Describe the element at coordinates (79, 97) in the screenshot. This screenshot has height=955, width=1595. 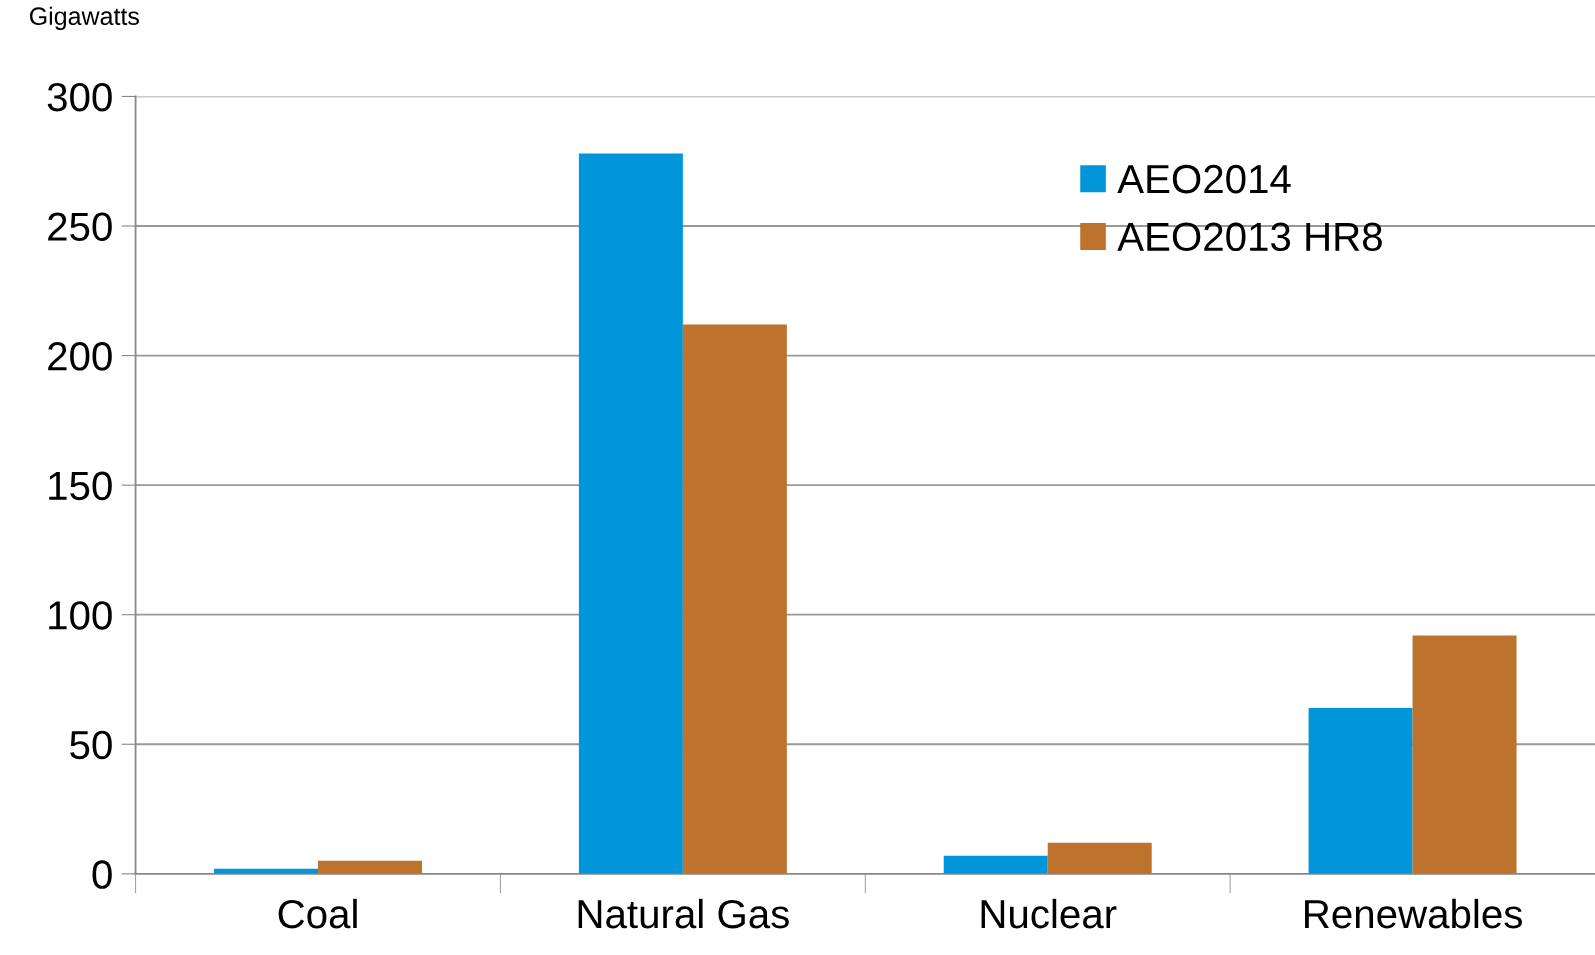
I see `y-tick-label: 300` at that location.